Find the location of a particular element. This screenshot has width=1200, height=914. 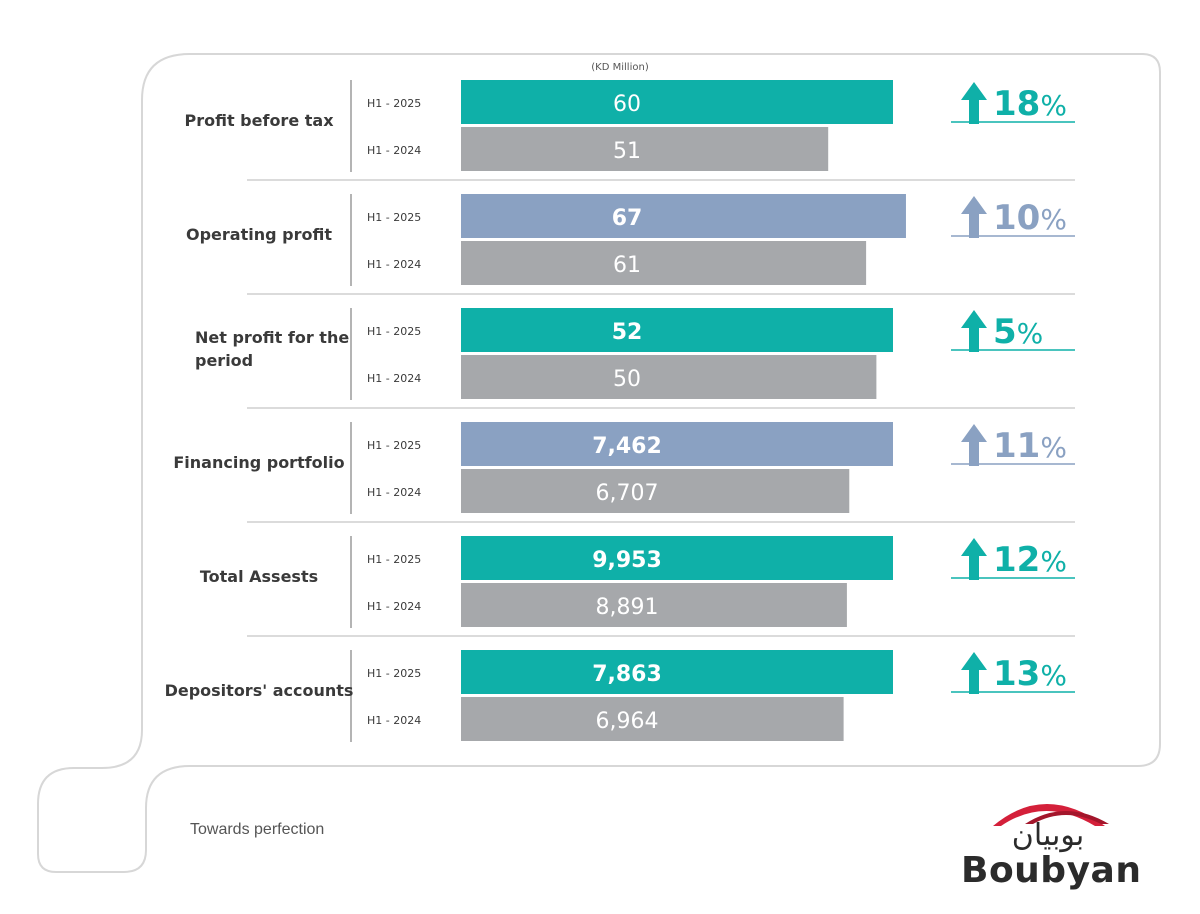

category-label: Operating profit is located at coordinates (259, 234).